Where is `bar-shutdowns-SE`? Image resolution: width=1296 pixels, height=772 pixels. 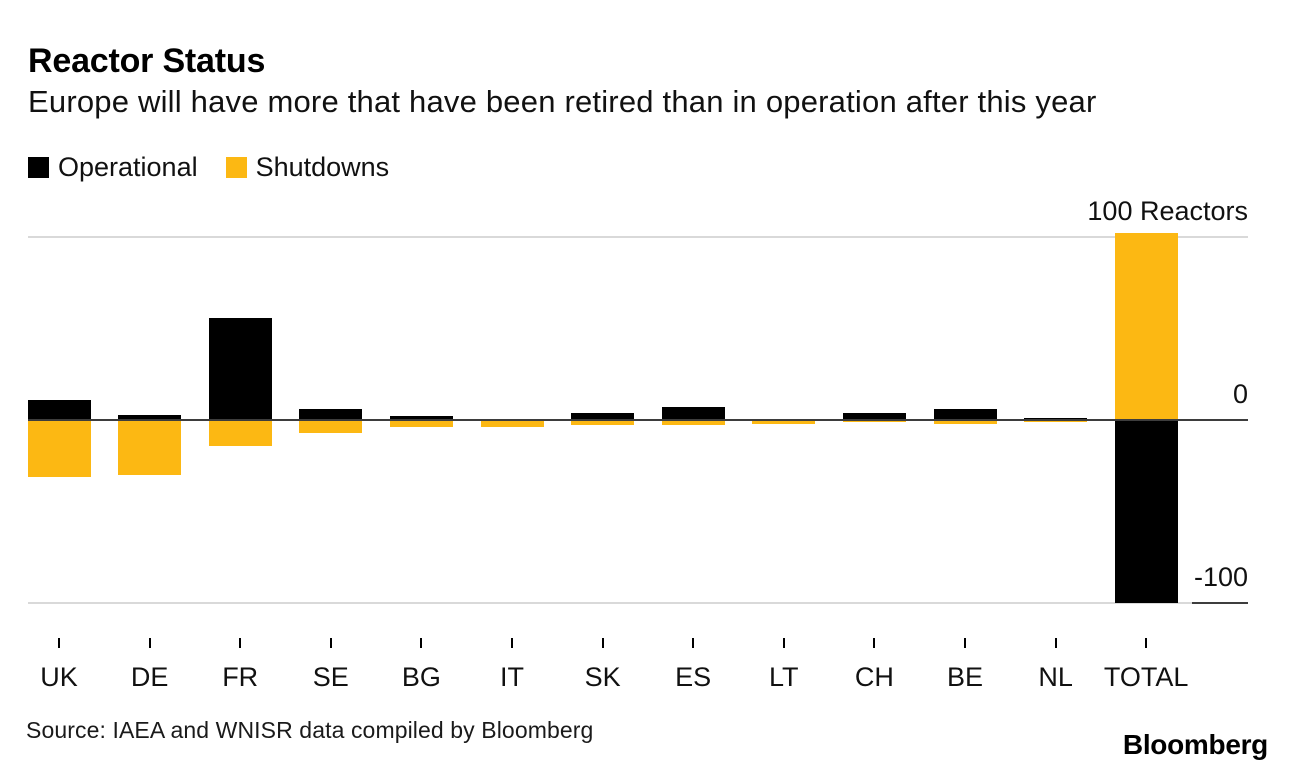 bar-shutdowns-SE is located at coordinates (331, 426).